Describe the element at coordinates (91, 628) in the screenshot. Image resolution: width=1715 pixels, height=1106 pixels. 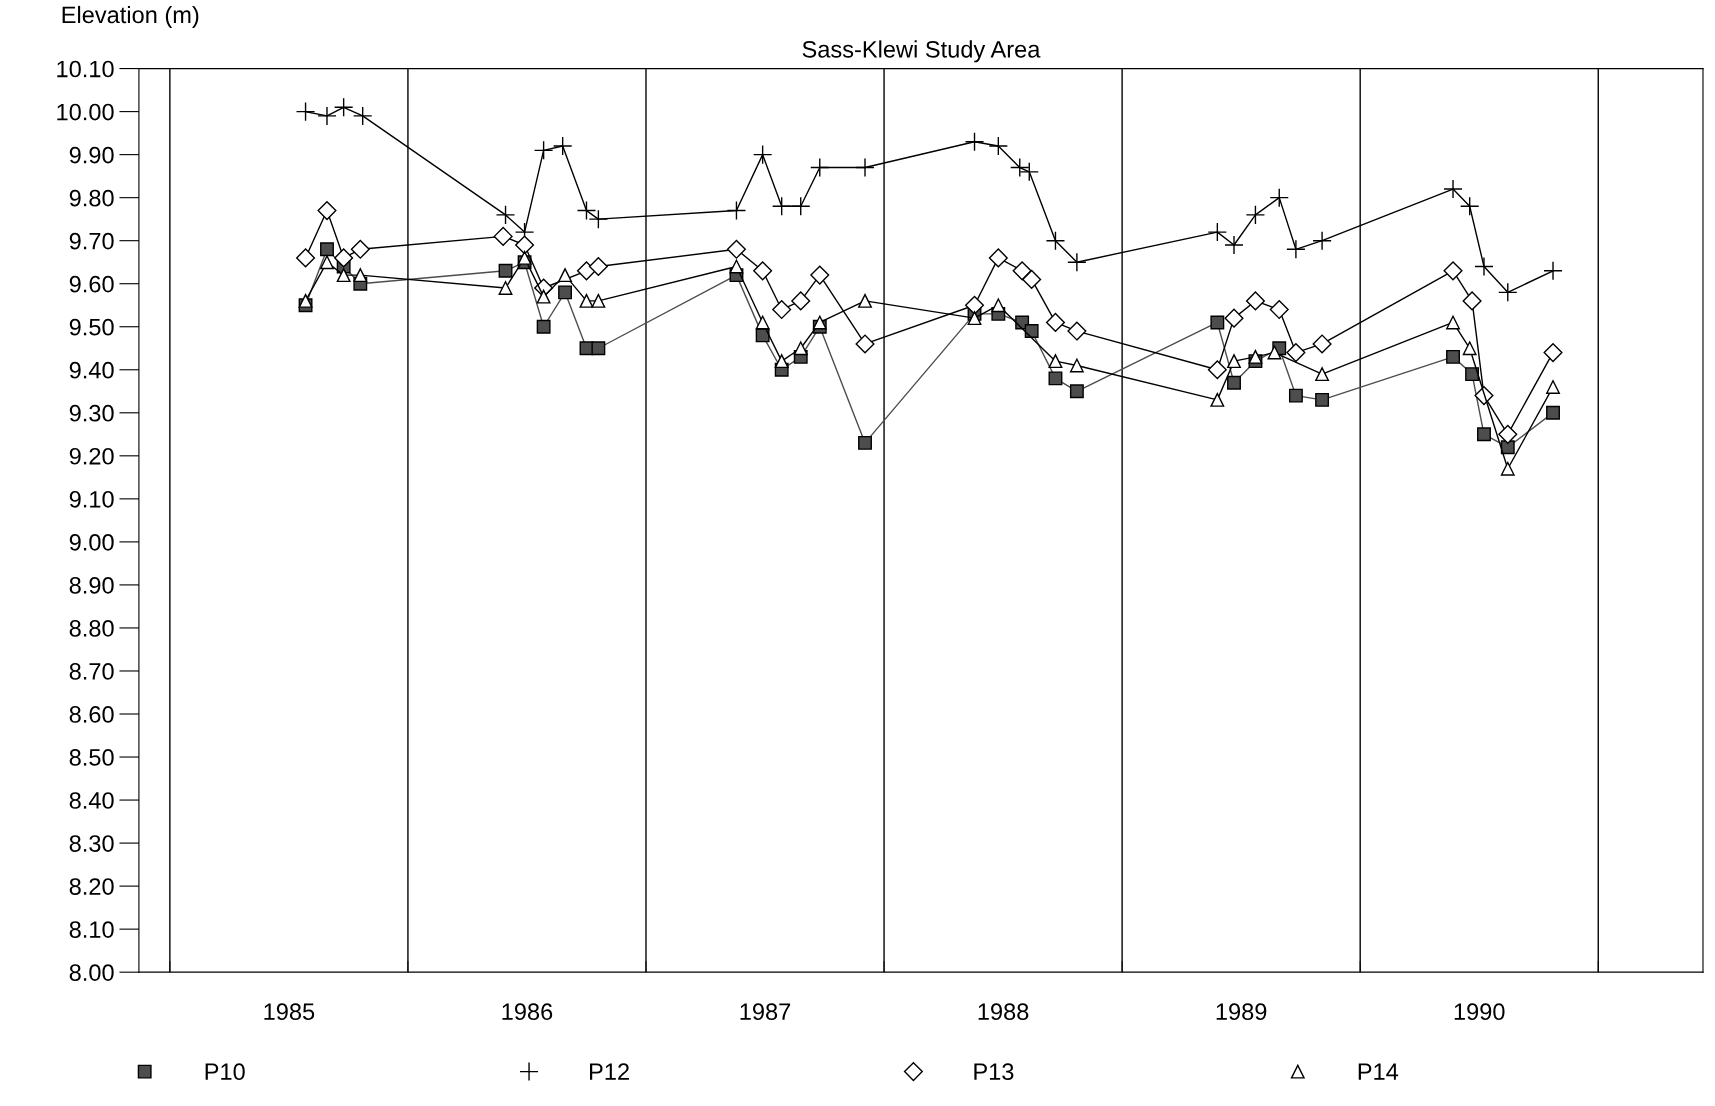
I see `y-tick-label: 8.80` at that location.